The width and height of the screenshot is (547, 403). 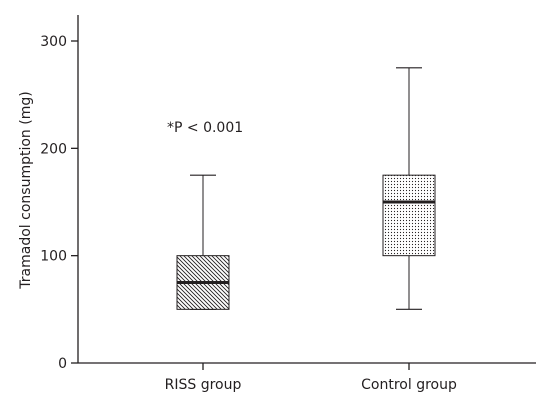 I want to click on y-tick-label-300: 300, so click(x=53, y=42).